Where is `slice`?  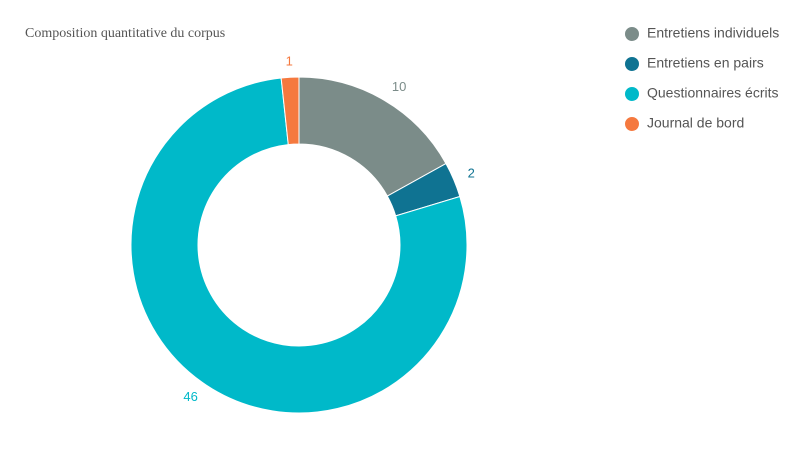
slice is located at coordinates (290, 111).